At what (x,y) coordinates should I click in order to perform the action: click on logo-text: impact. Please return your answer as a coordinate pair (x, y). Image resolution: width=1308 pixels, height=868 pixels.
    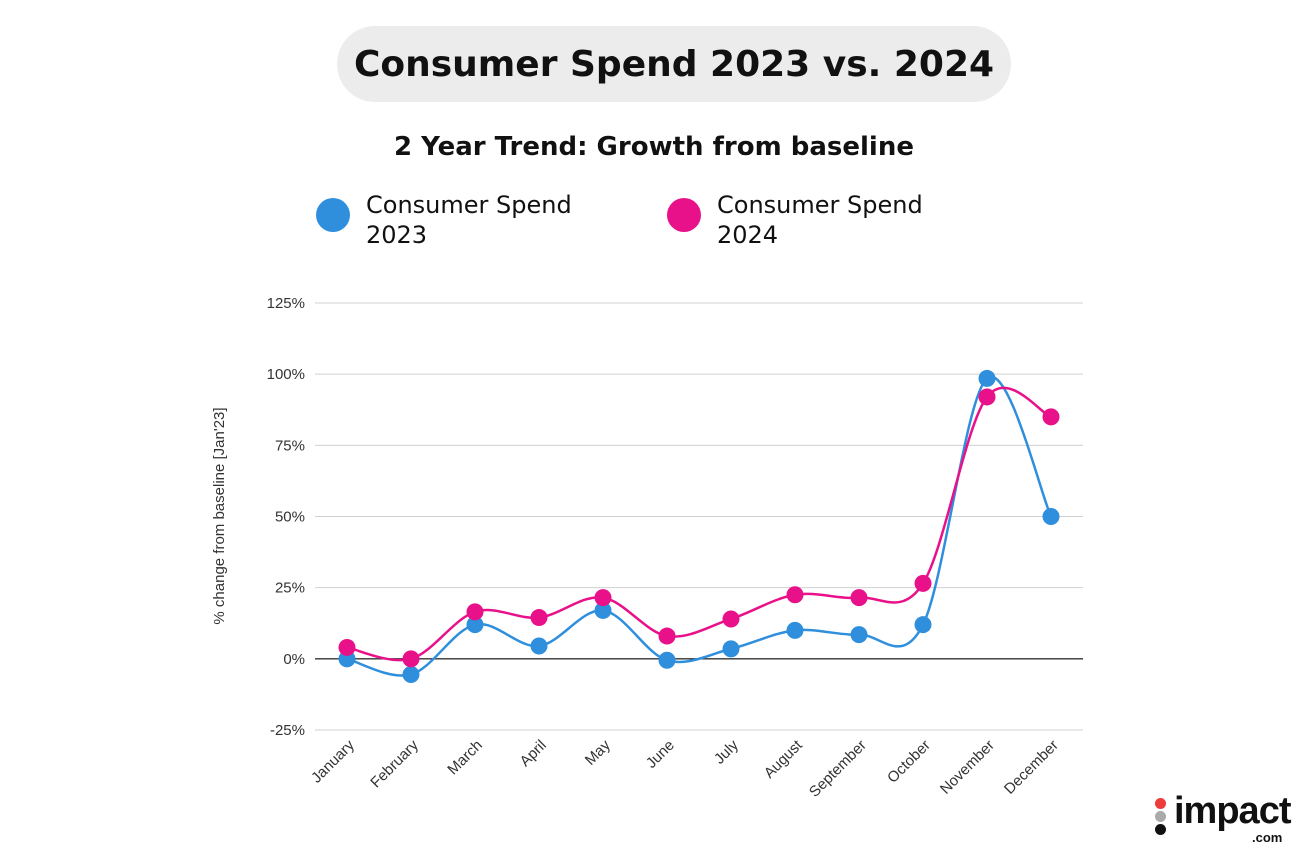
    Looking at the image, I should click on (1232, 811).